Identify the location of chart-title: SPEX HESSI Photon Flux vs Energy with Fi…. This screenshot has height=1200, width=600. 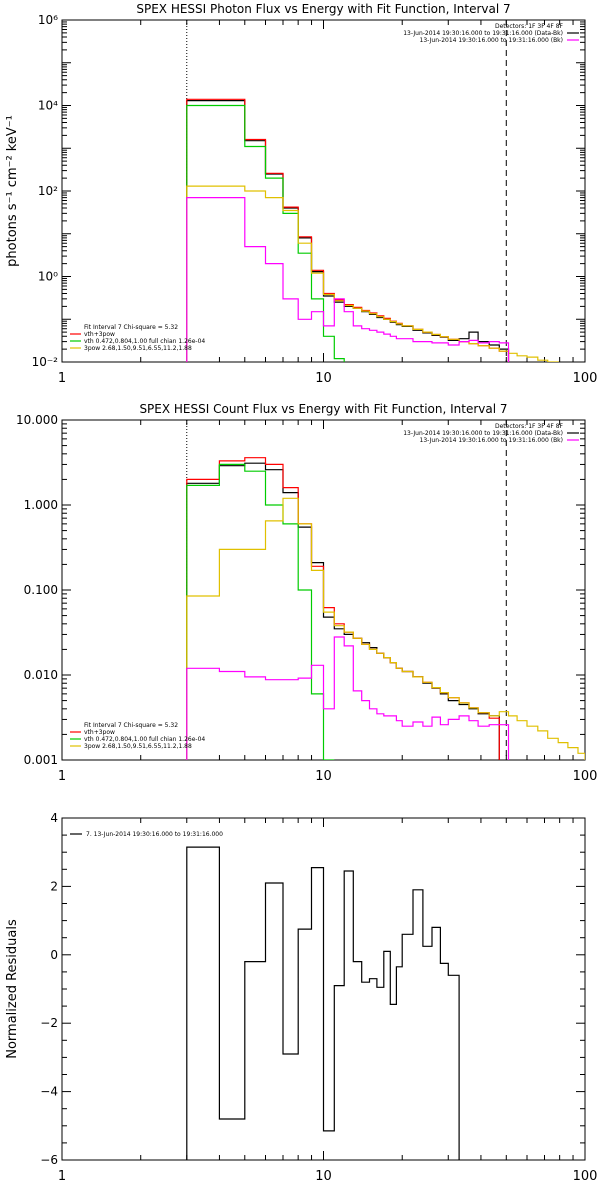
(323, 9).